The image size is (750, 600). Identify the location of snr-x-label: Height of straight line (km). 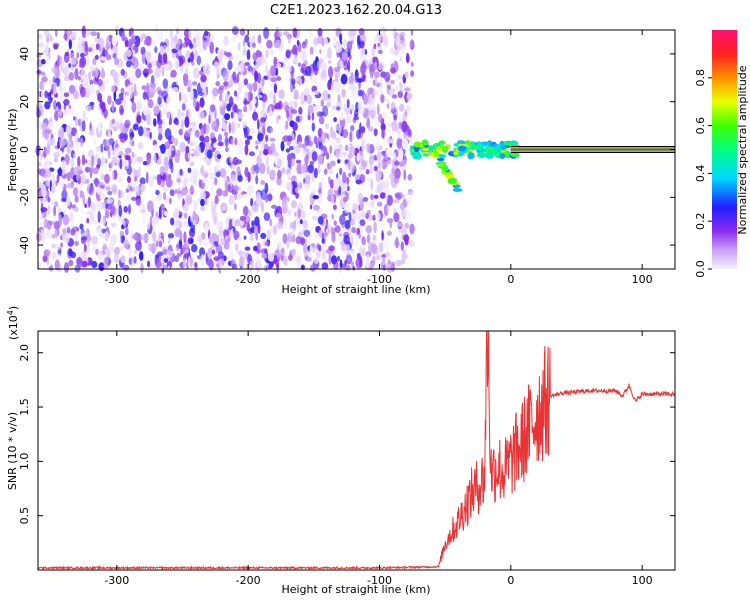
(355, 589).